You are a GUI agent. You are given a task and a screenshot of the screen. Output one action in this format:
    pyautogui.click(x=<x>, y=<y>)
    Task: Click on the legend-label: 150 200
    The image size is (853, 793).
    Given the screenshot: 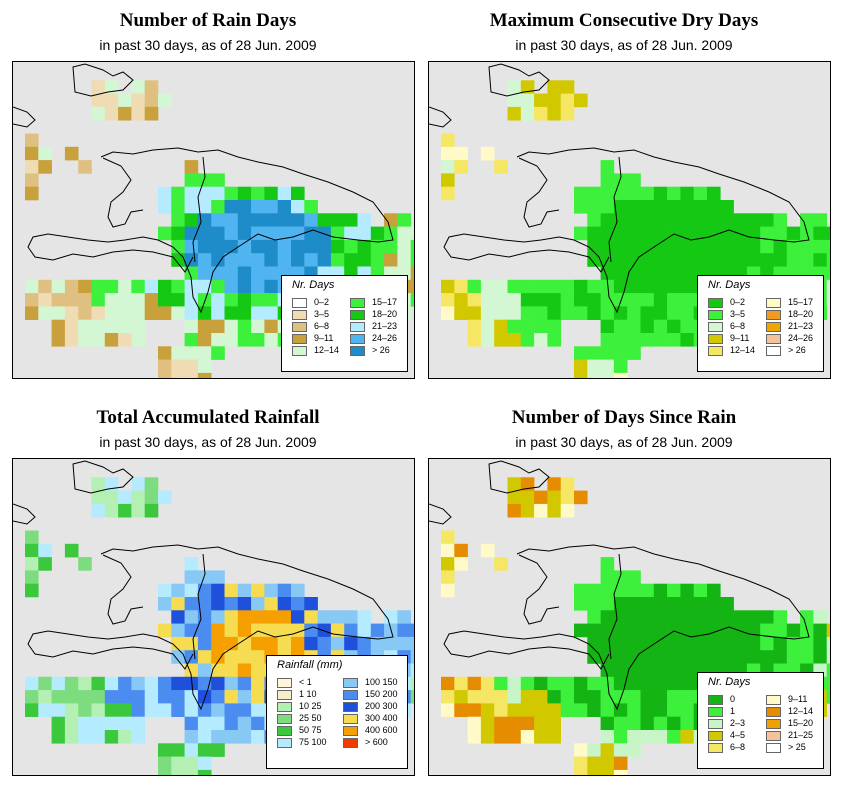 What is the action you would take?
    pyautogui.click(x=381, y=694)
    